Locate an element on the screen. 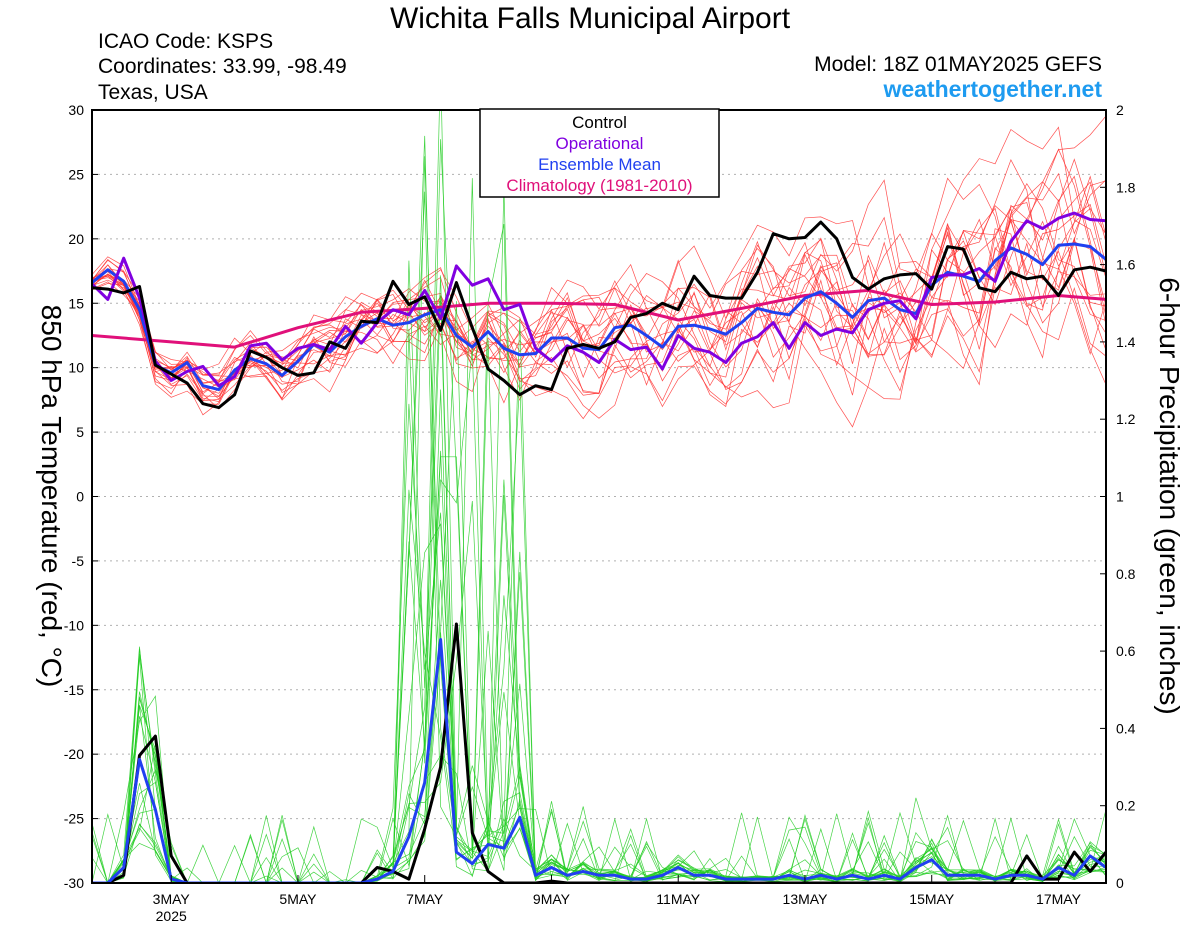 This screenshot has width=1200, height=927. right-axis-ticks: 2 1.8 1.6 1.4 1.2 1 0.8 0.6 0.4 0.2 0 is located at coordinates (1118, 496).